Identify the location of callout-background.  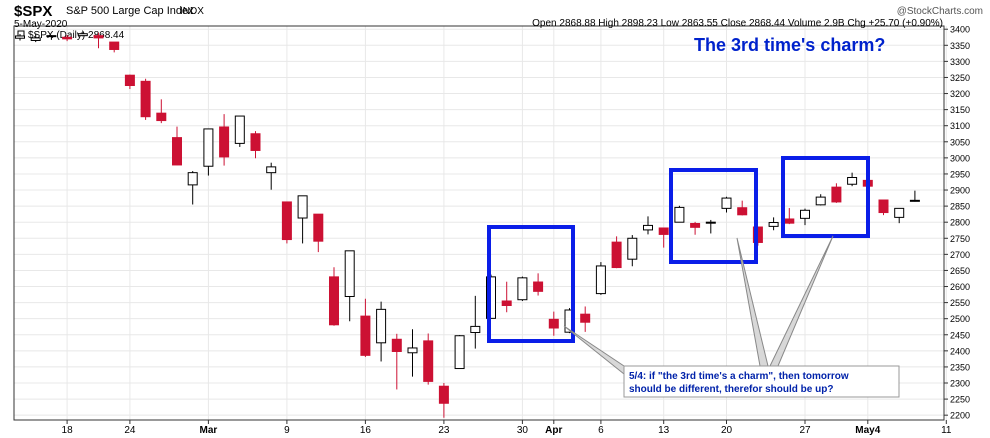
(761, 381).